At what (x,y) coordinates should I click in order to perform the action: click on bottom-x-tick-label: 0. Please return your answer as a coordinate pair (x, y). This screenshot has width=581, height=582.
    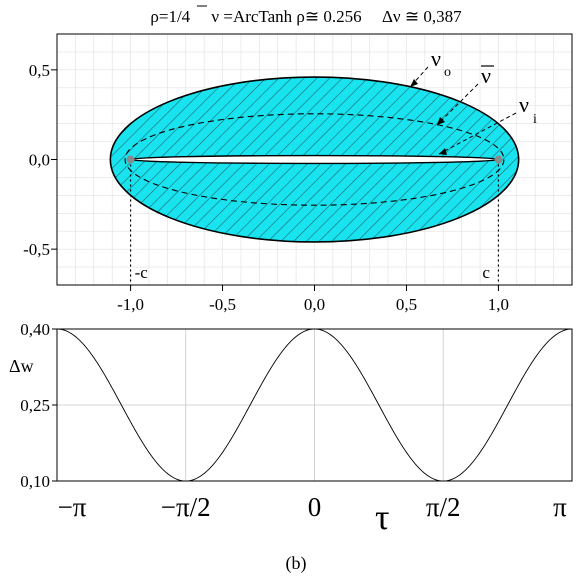
    Looking at the image, I should click on (315, 507).